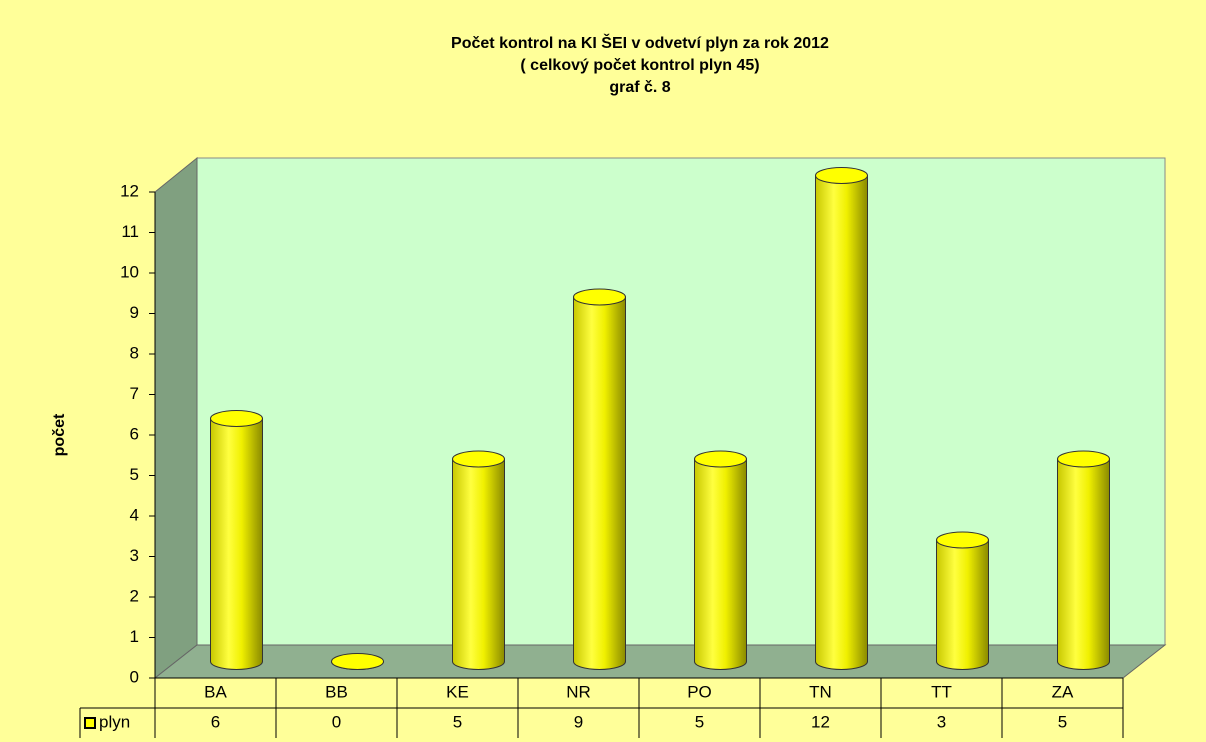 The image size is (1206, 742). Describe the element at coordinates (130, 231) in the screenshot. I see `y-tick-label: 11` at that location.